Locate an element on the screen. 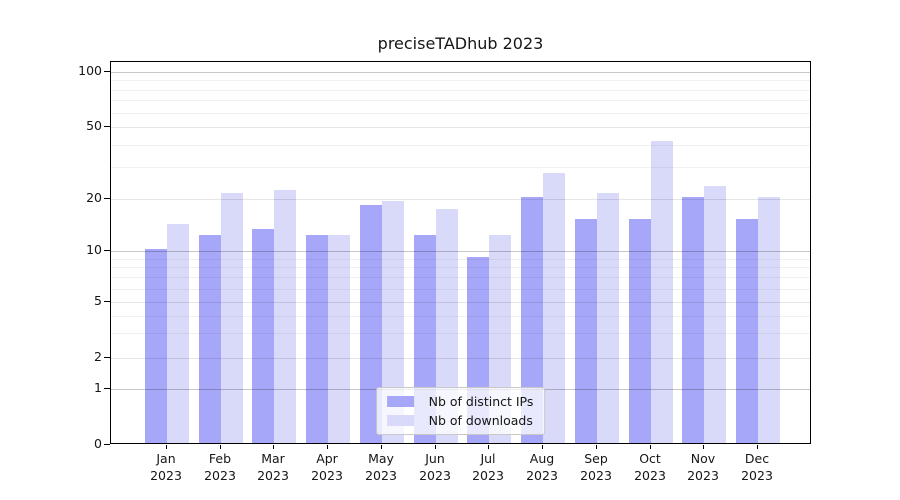  month-label: Jan is located at coordinates (166, 458).